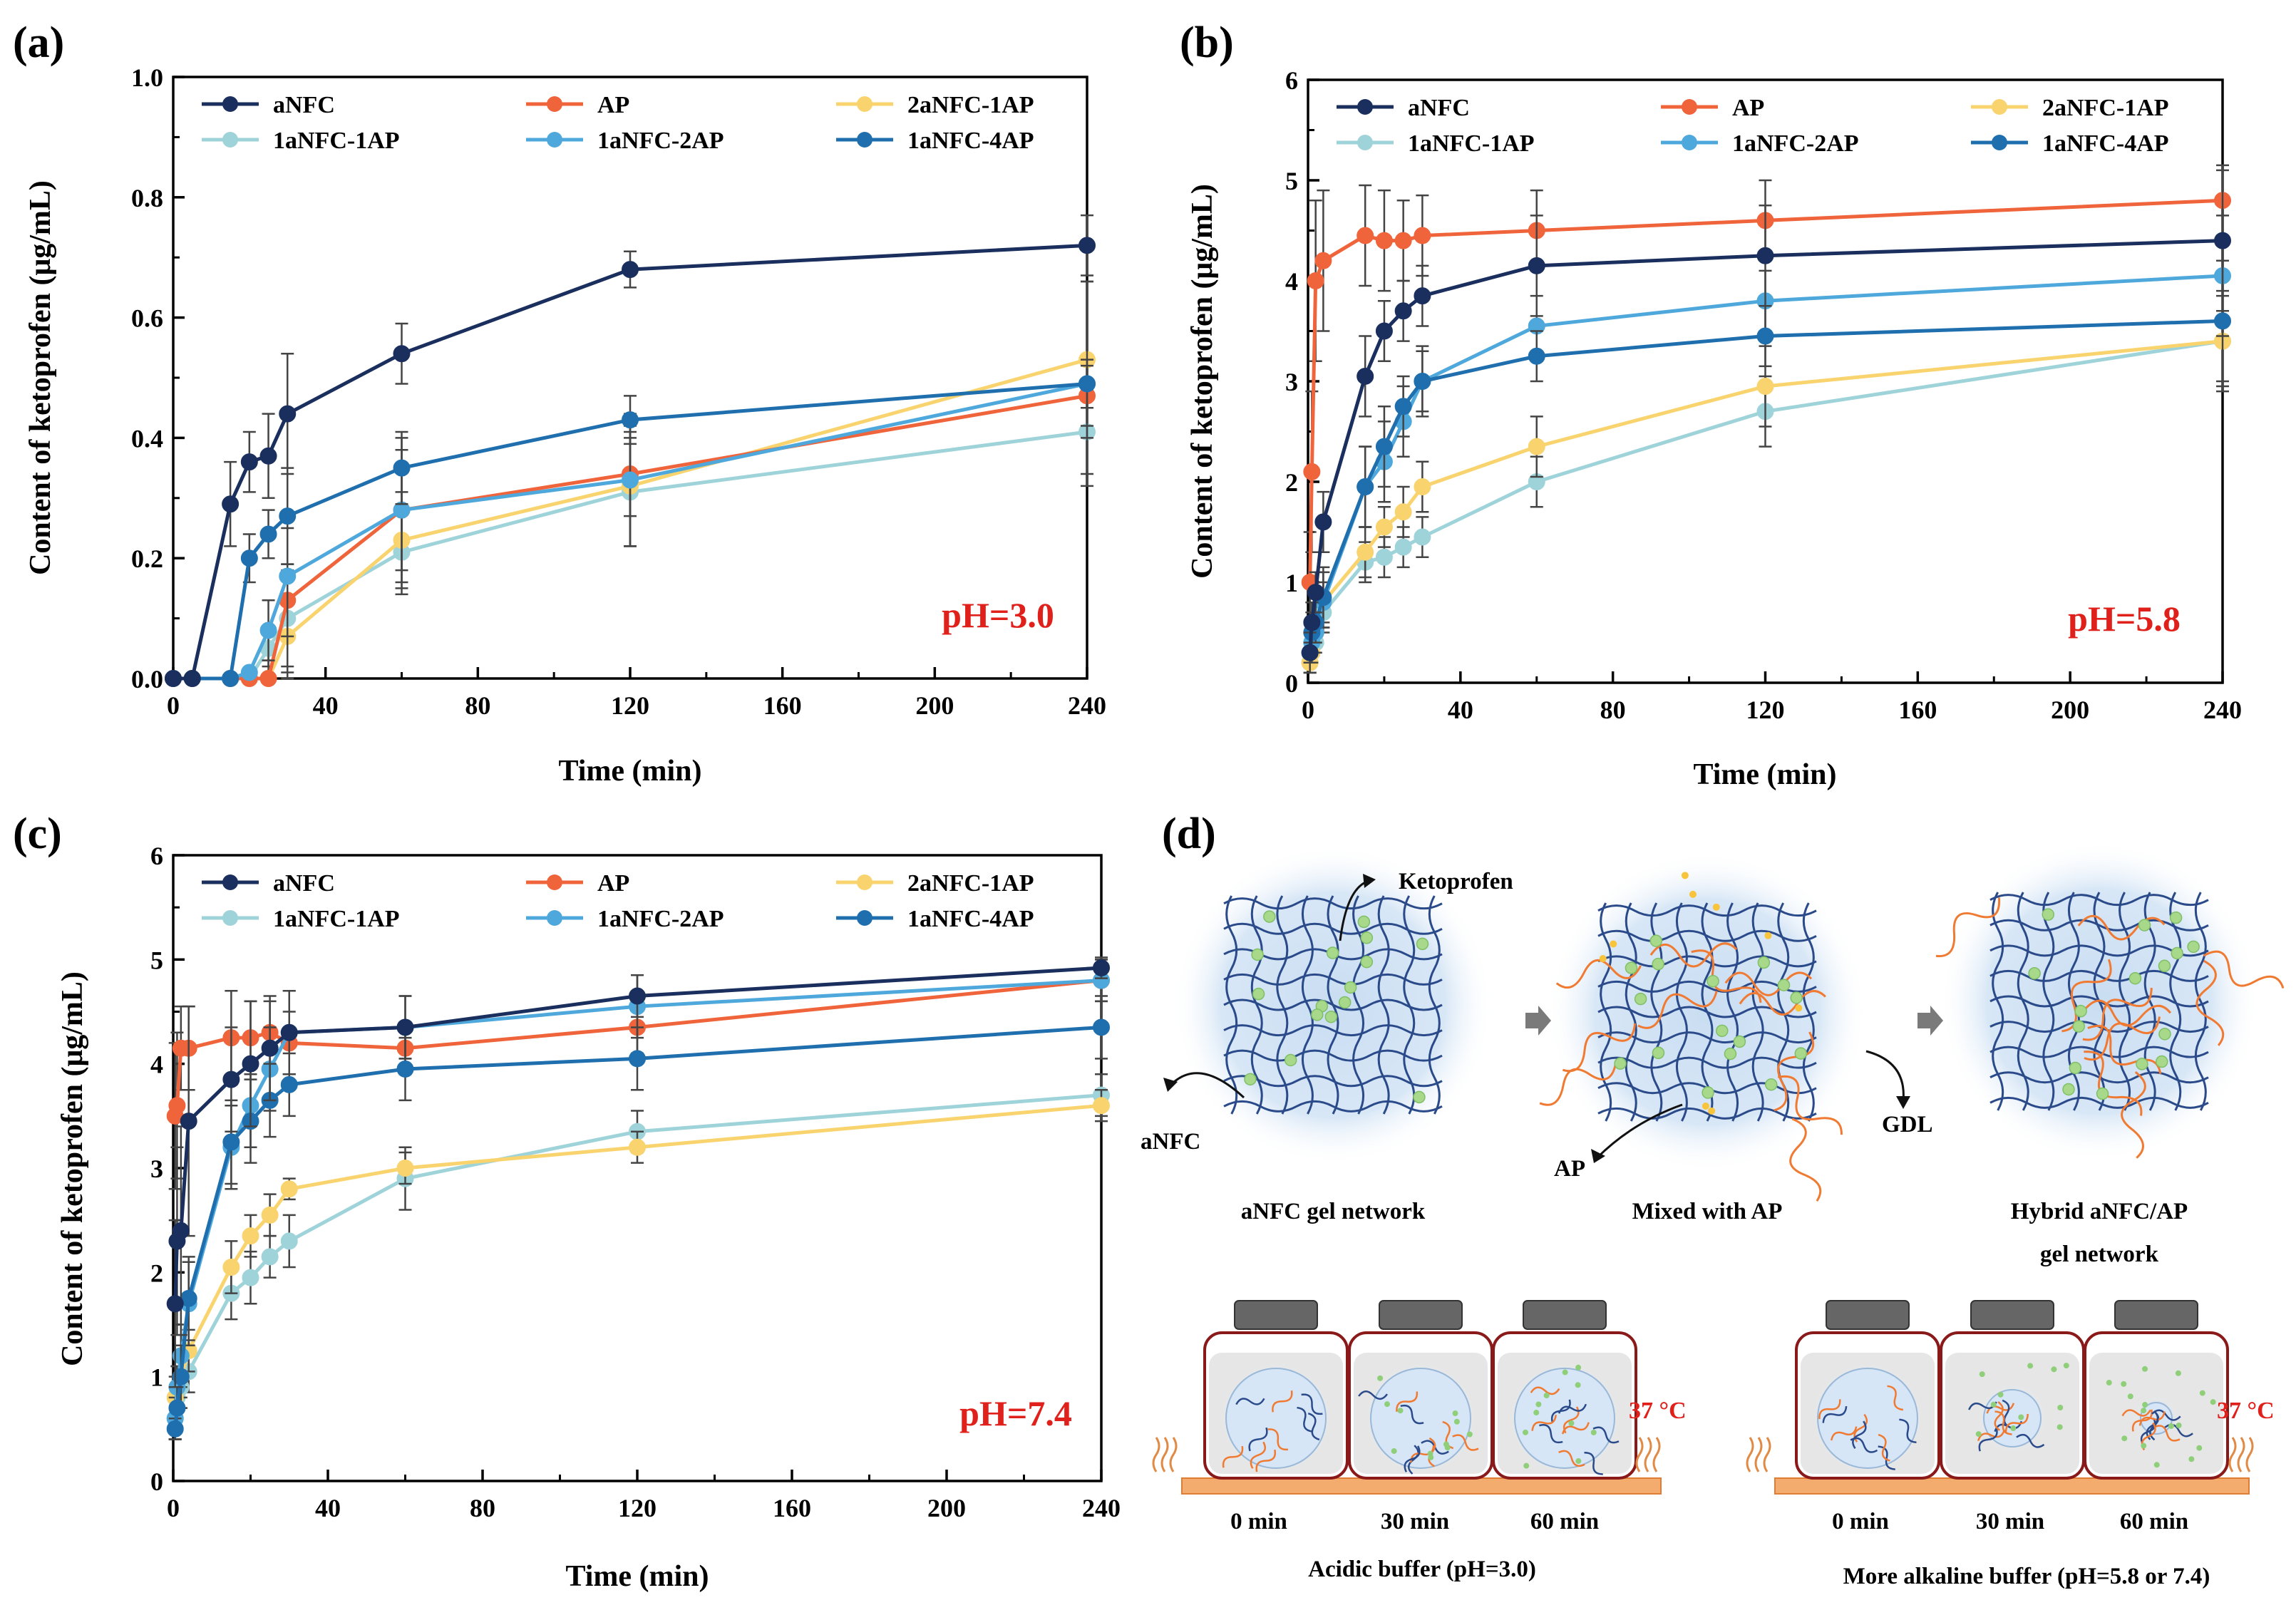 The image size is (2296, 1605). Describe the element at coordinates (147, 198) in the screenshot. I see `y-tick-label: 0.8` at that location.